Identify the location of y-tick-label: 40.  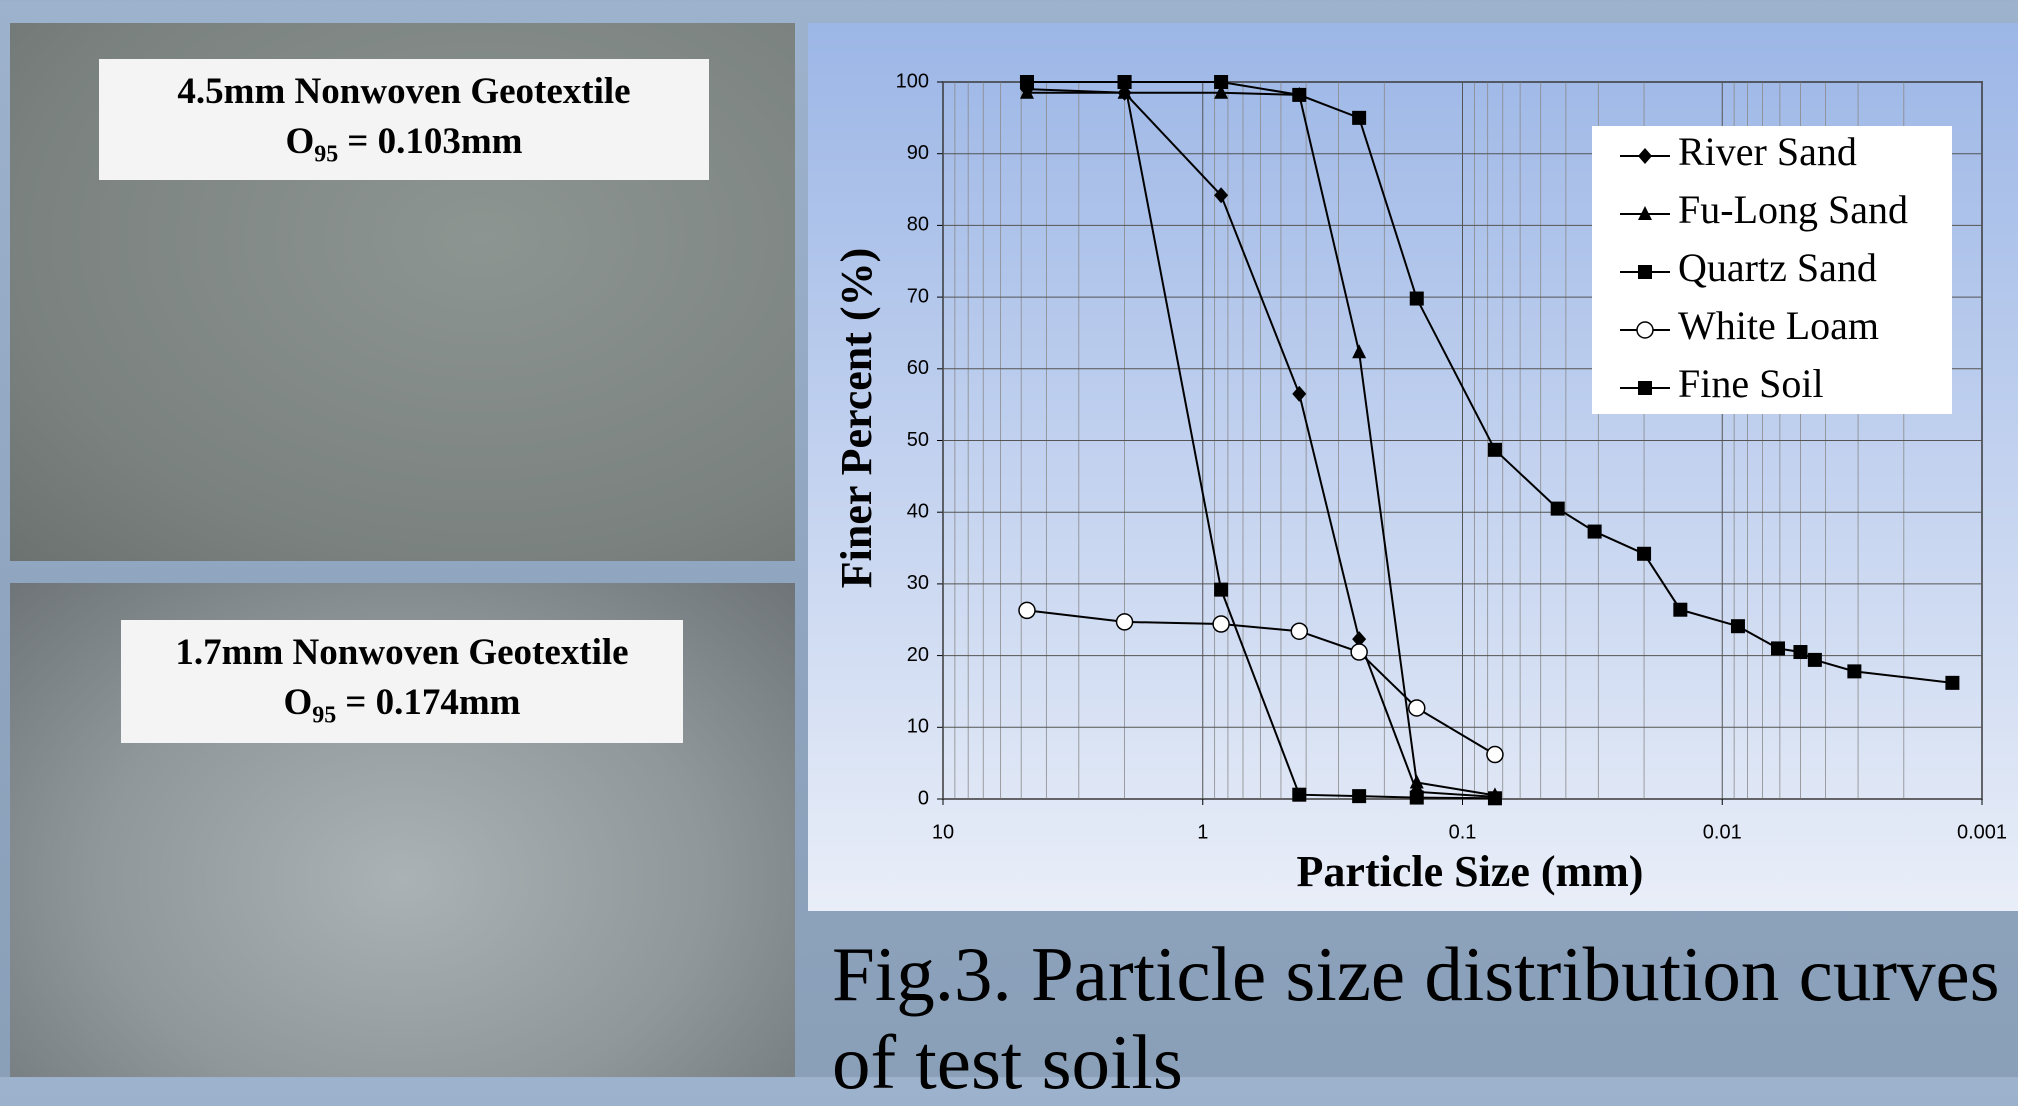
(918, 511).